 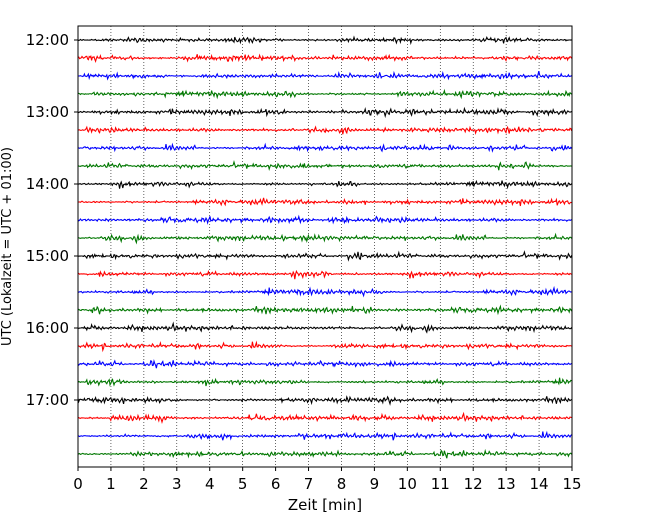 I want to click on y-tick-label: 13:00, so click(x=47, y=112).